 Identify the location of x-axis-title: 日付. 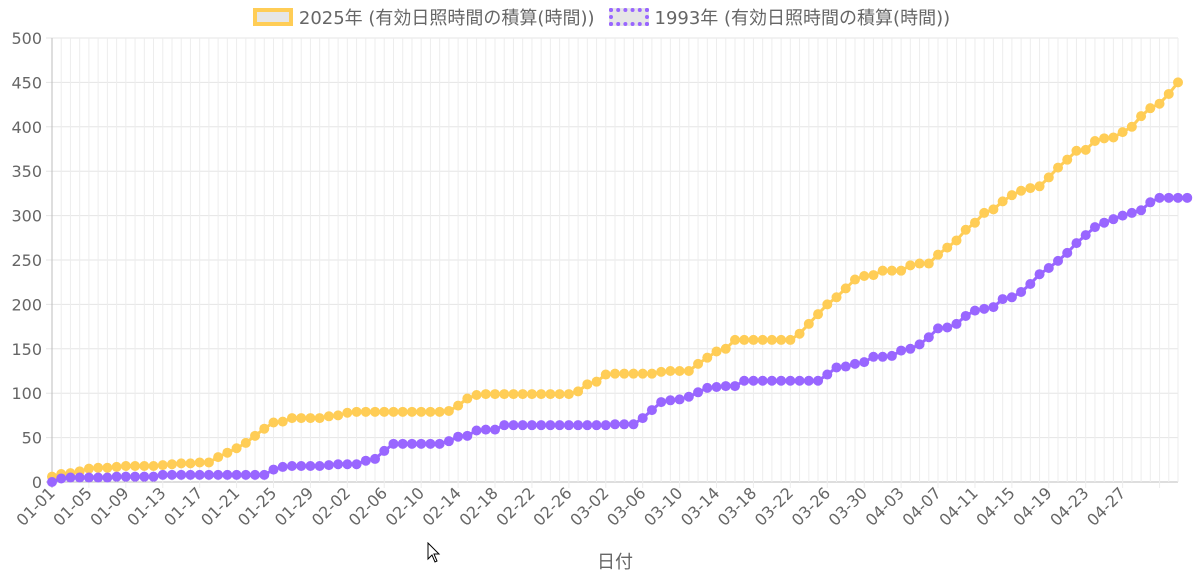
(615, 562).